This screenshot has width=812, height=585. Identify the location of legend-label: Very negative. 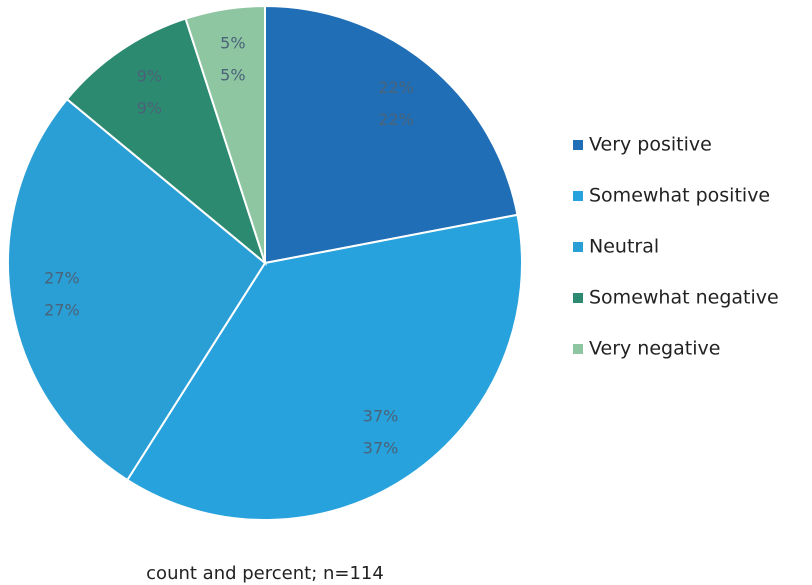
(654, 349).